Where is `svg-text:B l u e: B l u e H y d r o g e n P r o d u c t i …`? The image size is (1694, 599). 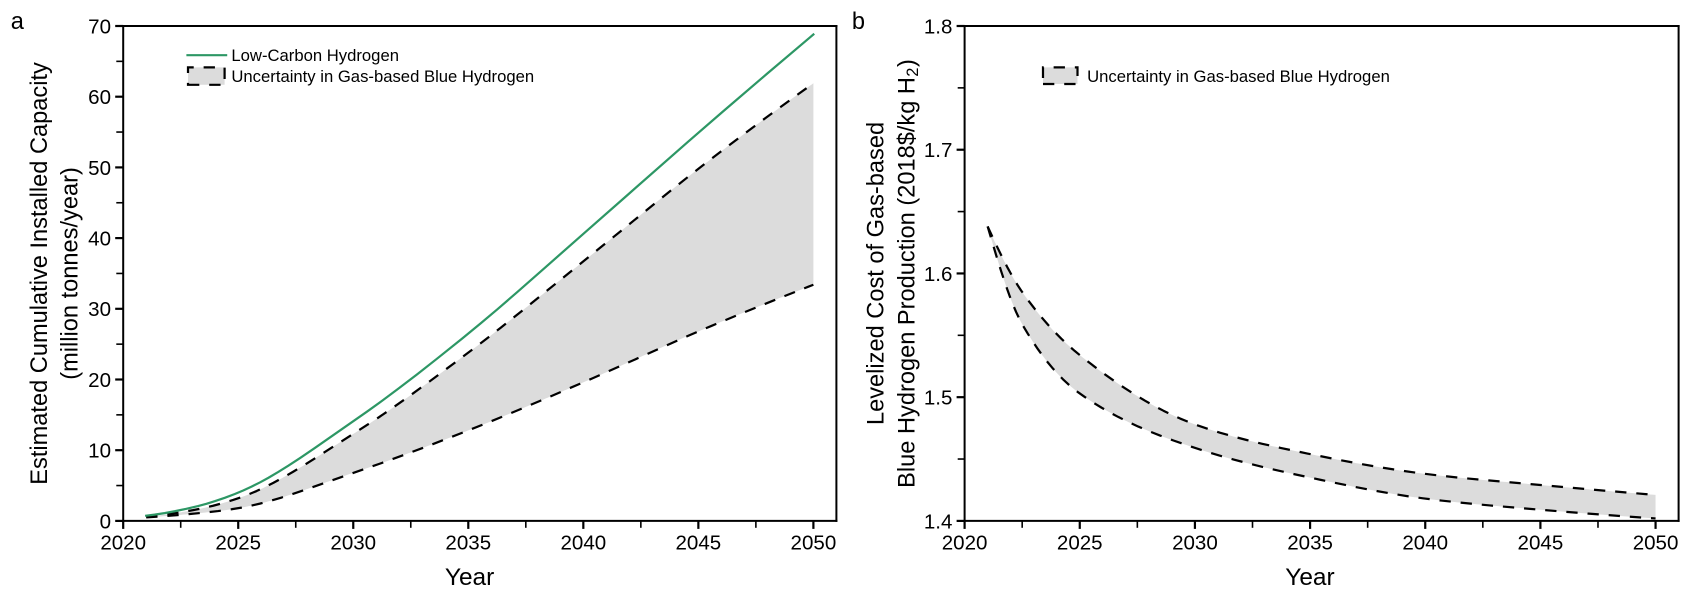
svg-text:B l u e: B l u e H y d r o g e n P r o d u c t i … is located at coordinates (908, 270).